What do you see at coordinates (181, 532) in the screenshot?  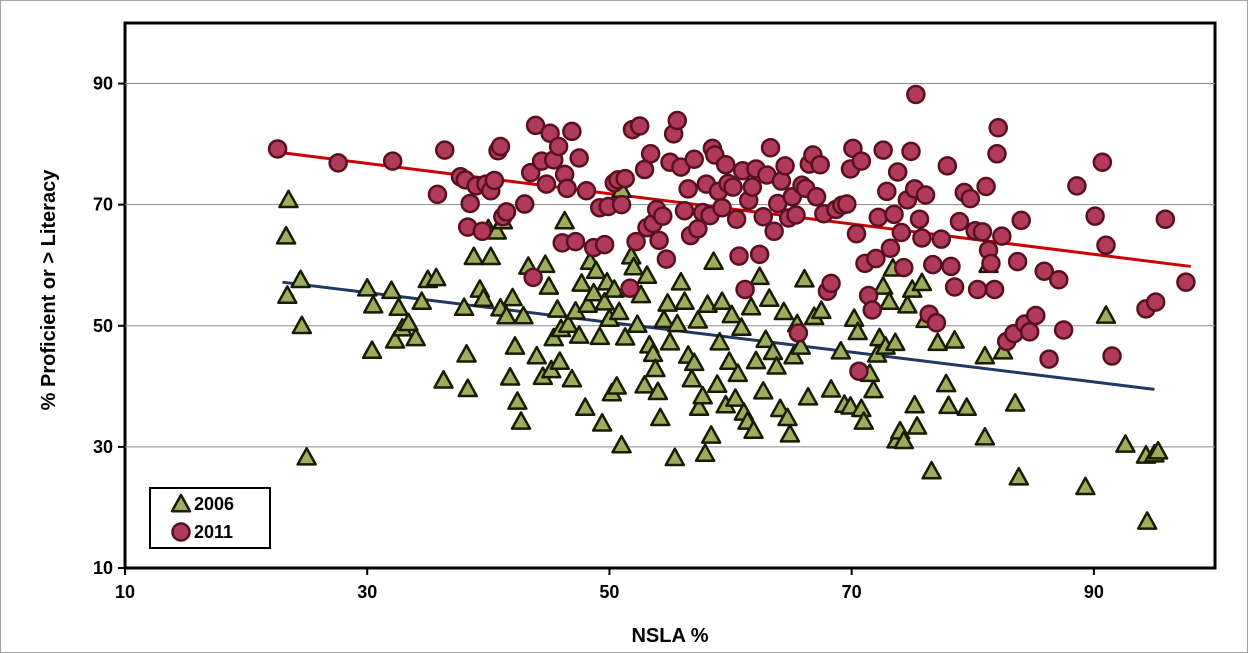 I see `legend-marker-2011` at bounding box center [181, 532].